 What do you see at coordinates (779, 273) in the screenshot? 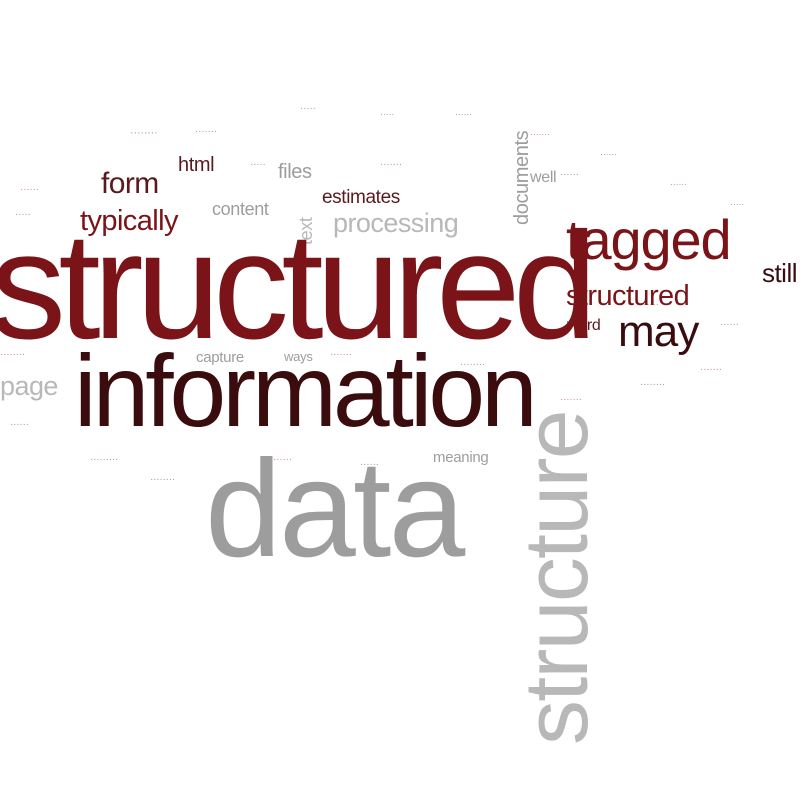
I see `word-still: still` at bounding box center [779, 273].